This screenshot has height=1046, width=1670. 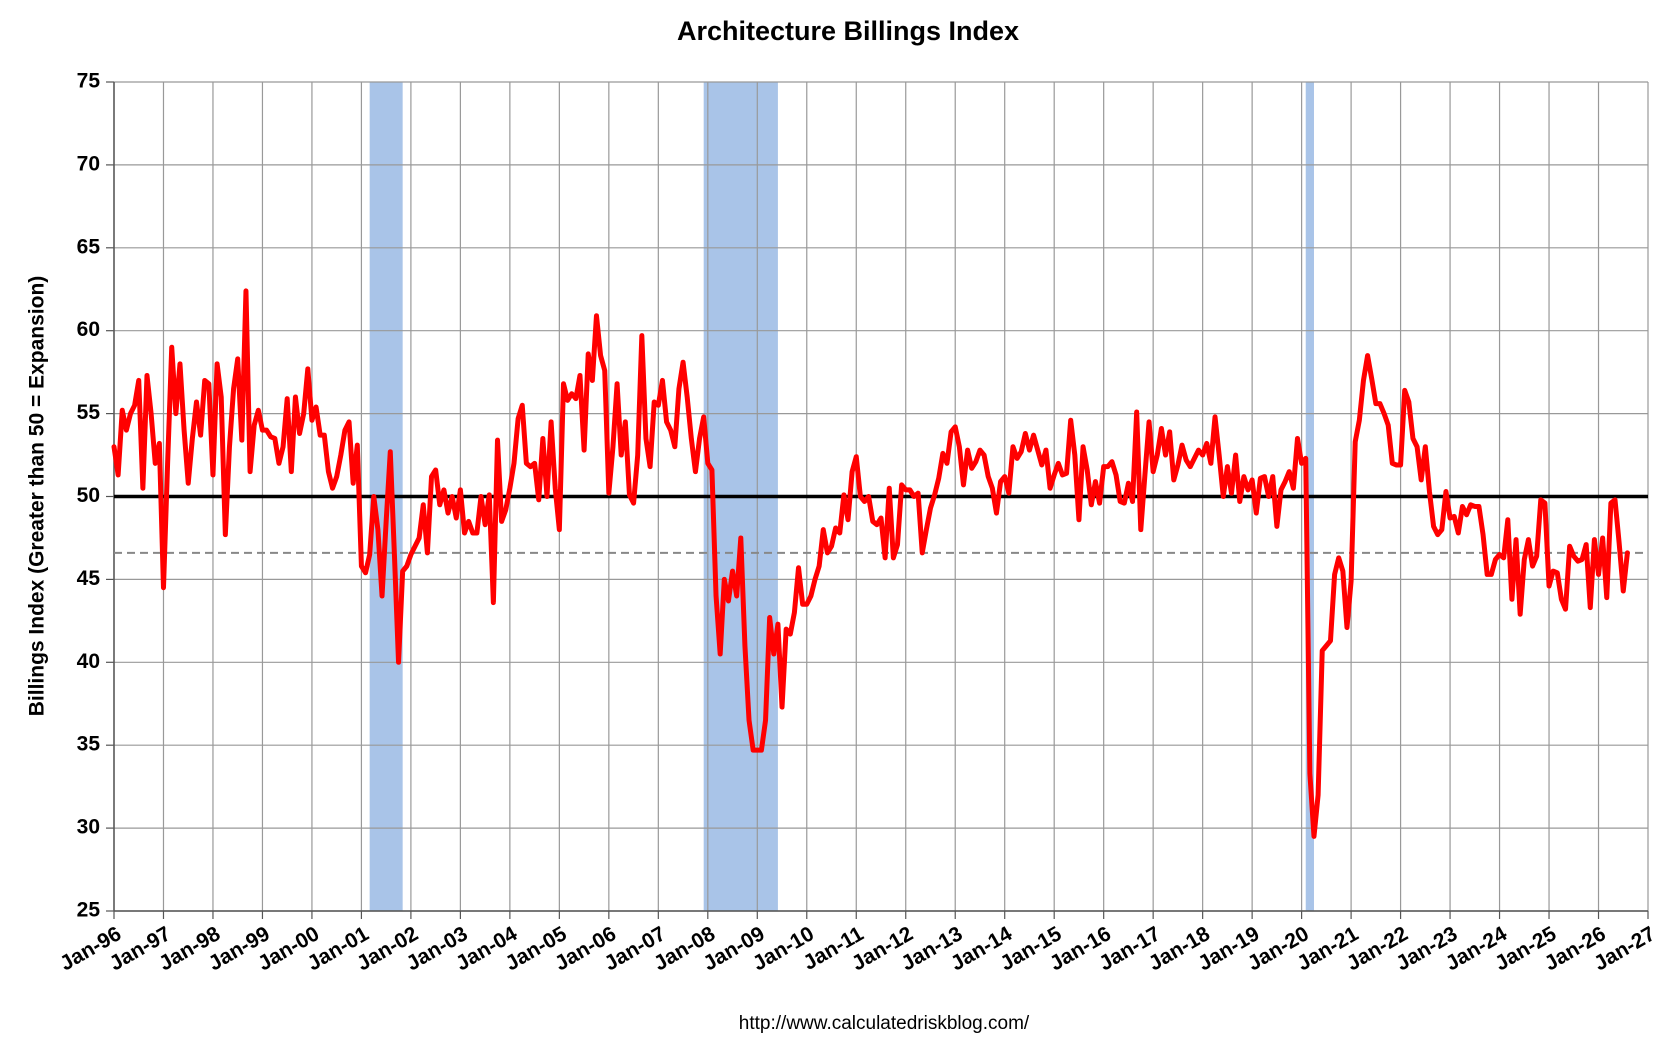 I want to click on source: http://www.calculatedriskblog.com/, so click(x=884, y=1023).